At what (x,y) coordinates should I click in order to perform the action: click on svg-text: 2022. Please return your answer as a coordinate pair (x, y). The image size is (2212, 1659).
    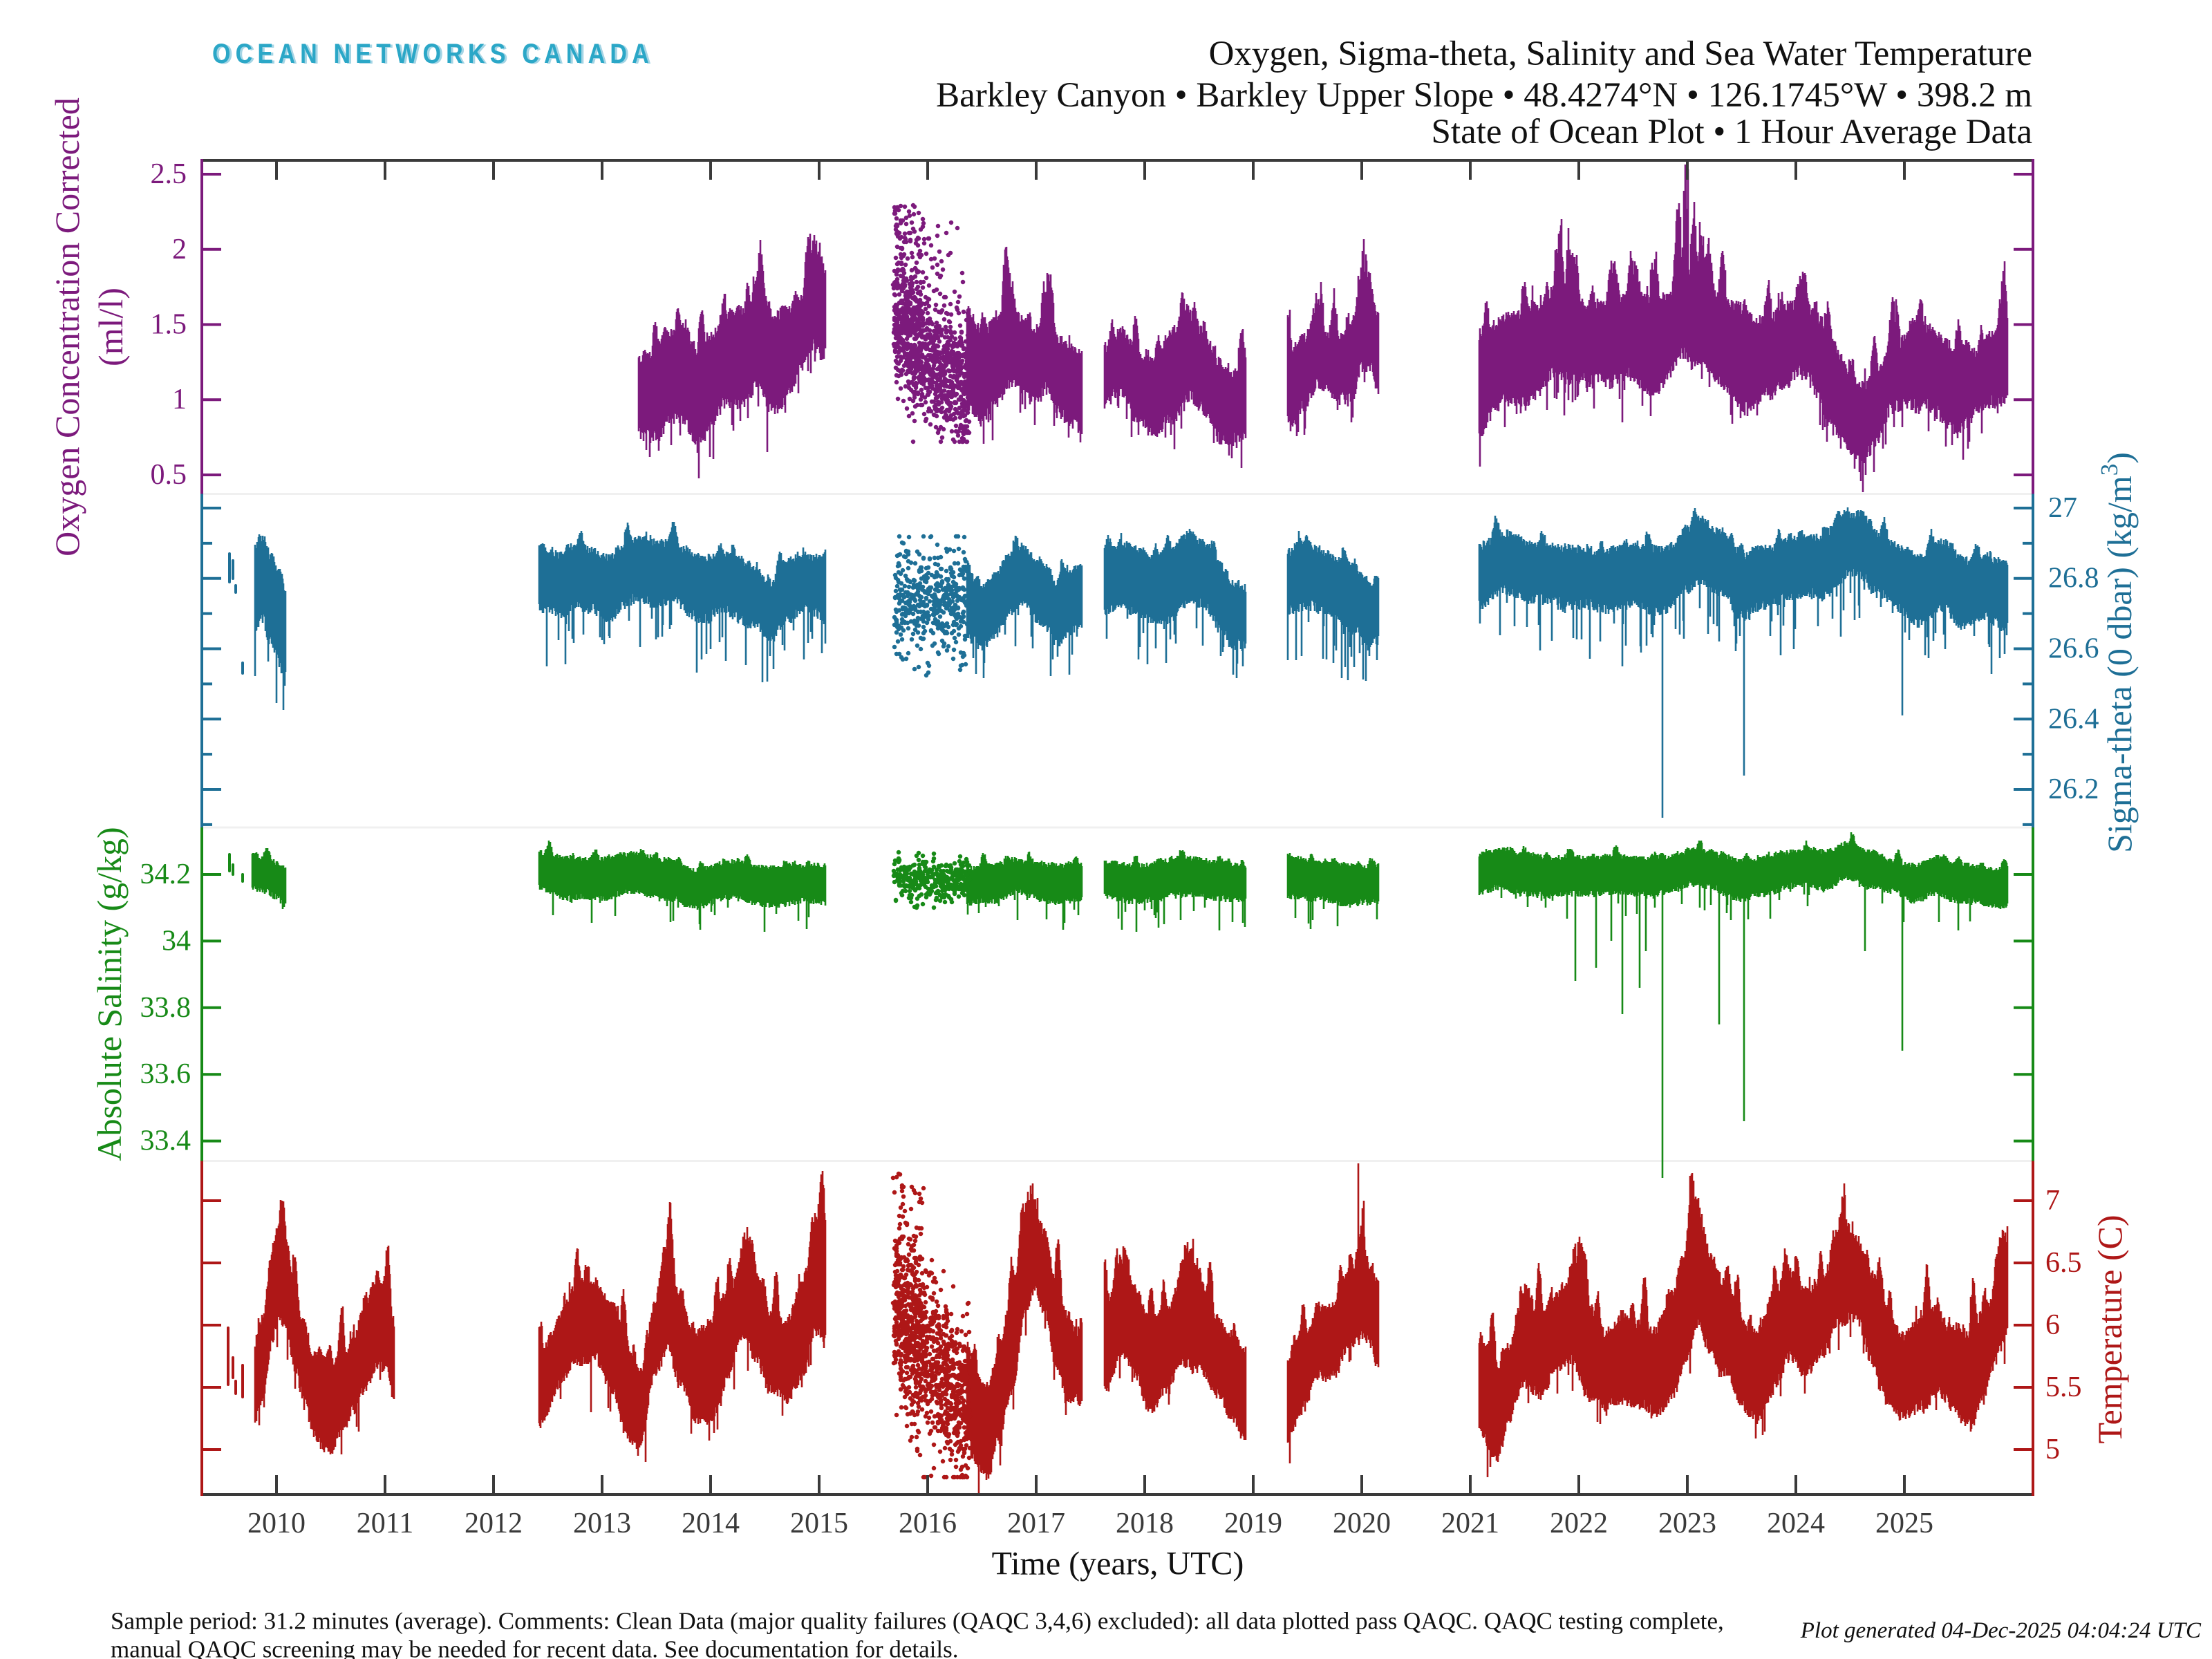
    Looking at the image, I should click on (1579, 1523).